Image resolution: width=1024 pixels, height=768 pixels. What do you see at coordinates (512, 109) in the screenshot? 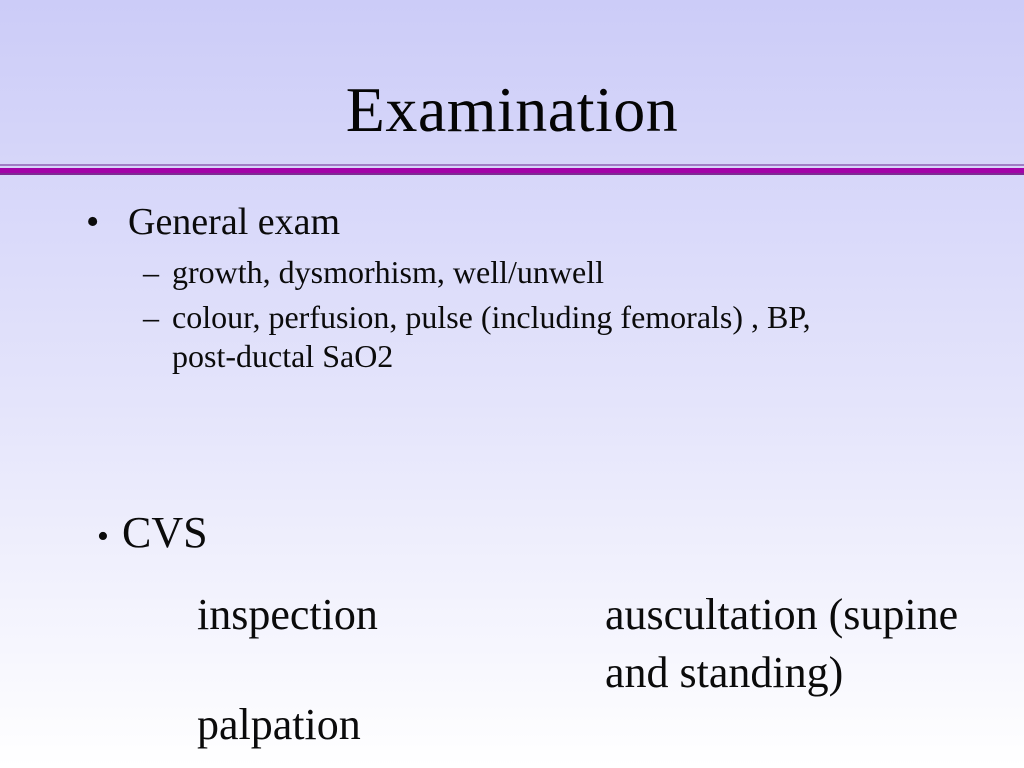
I see `slide-title: Examination` at bounding box center [512, 109].